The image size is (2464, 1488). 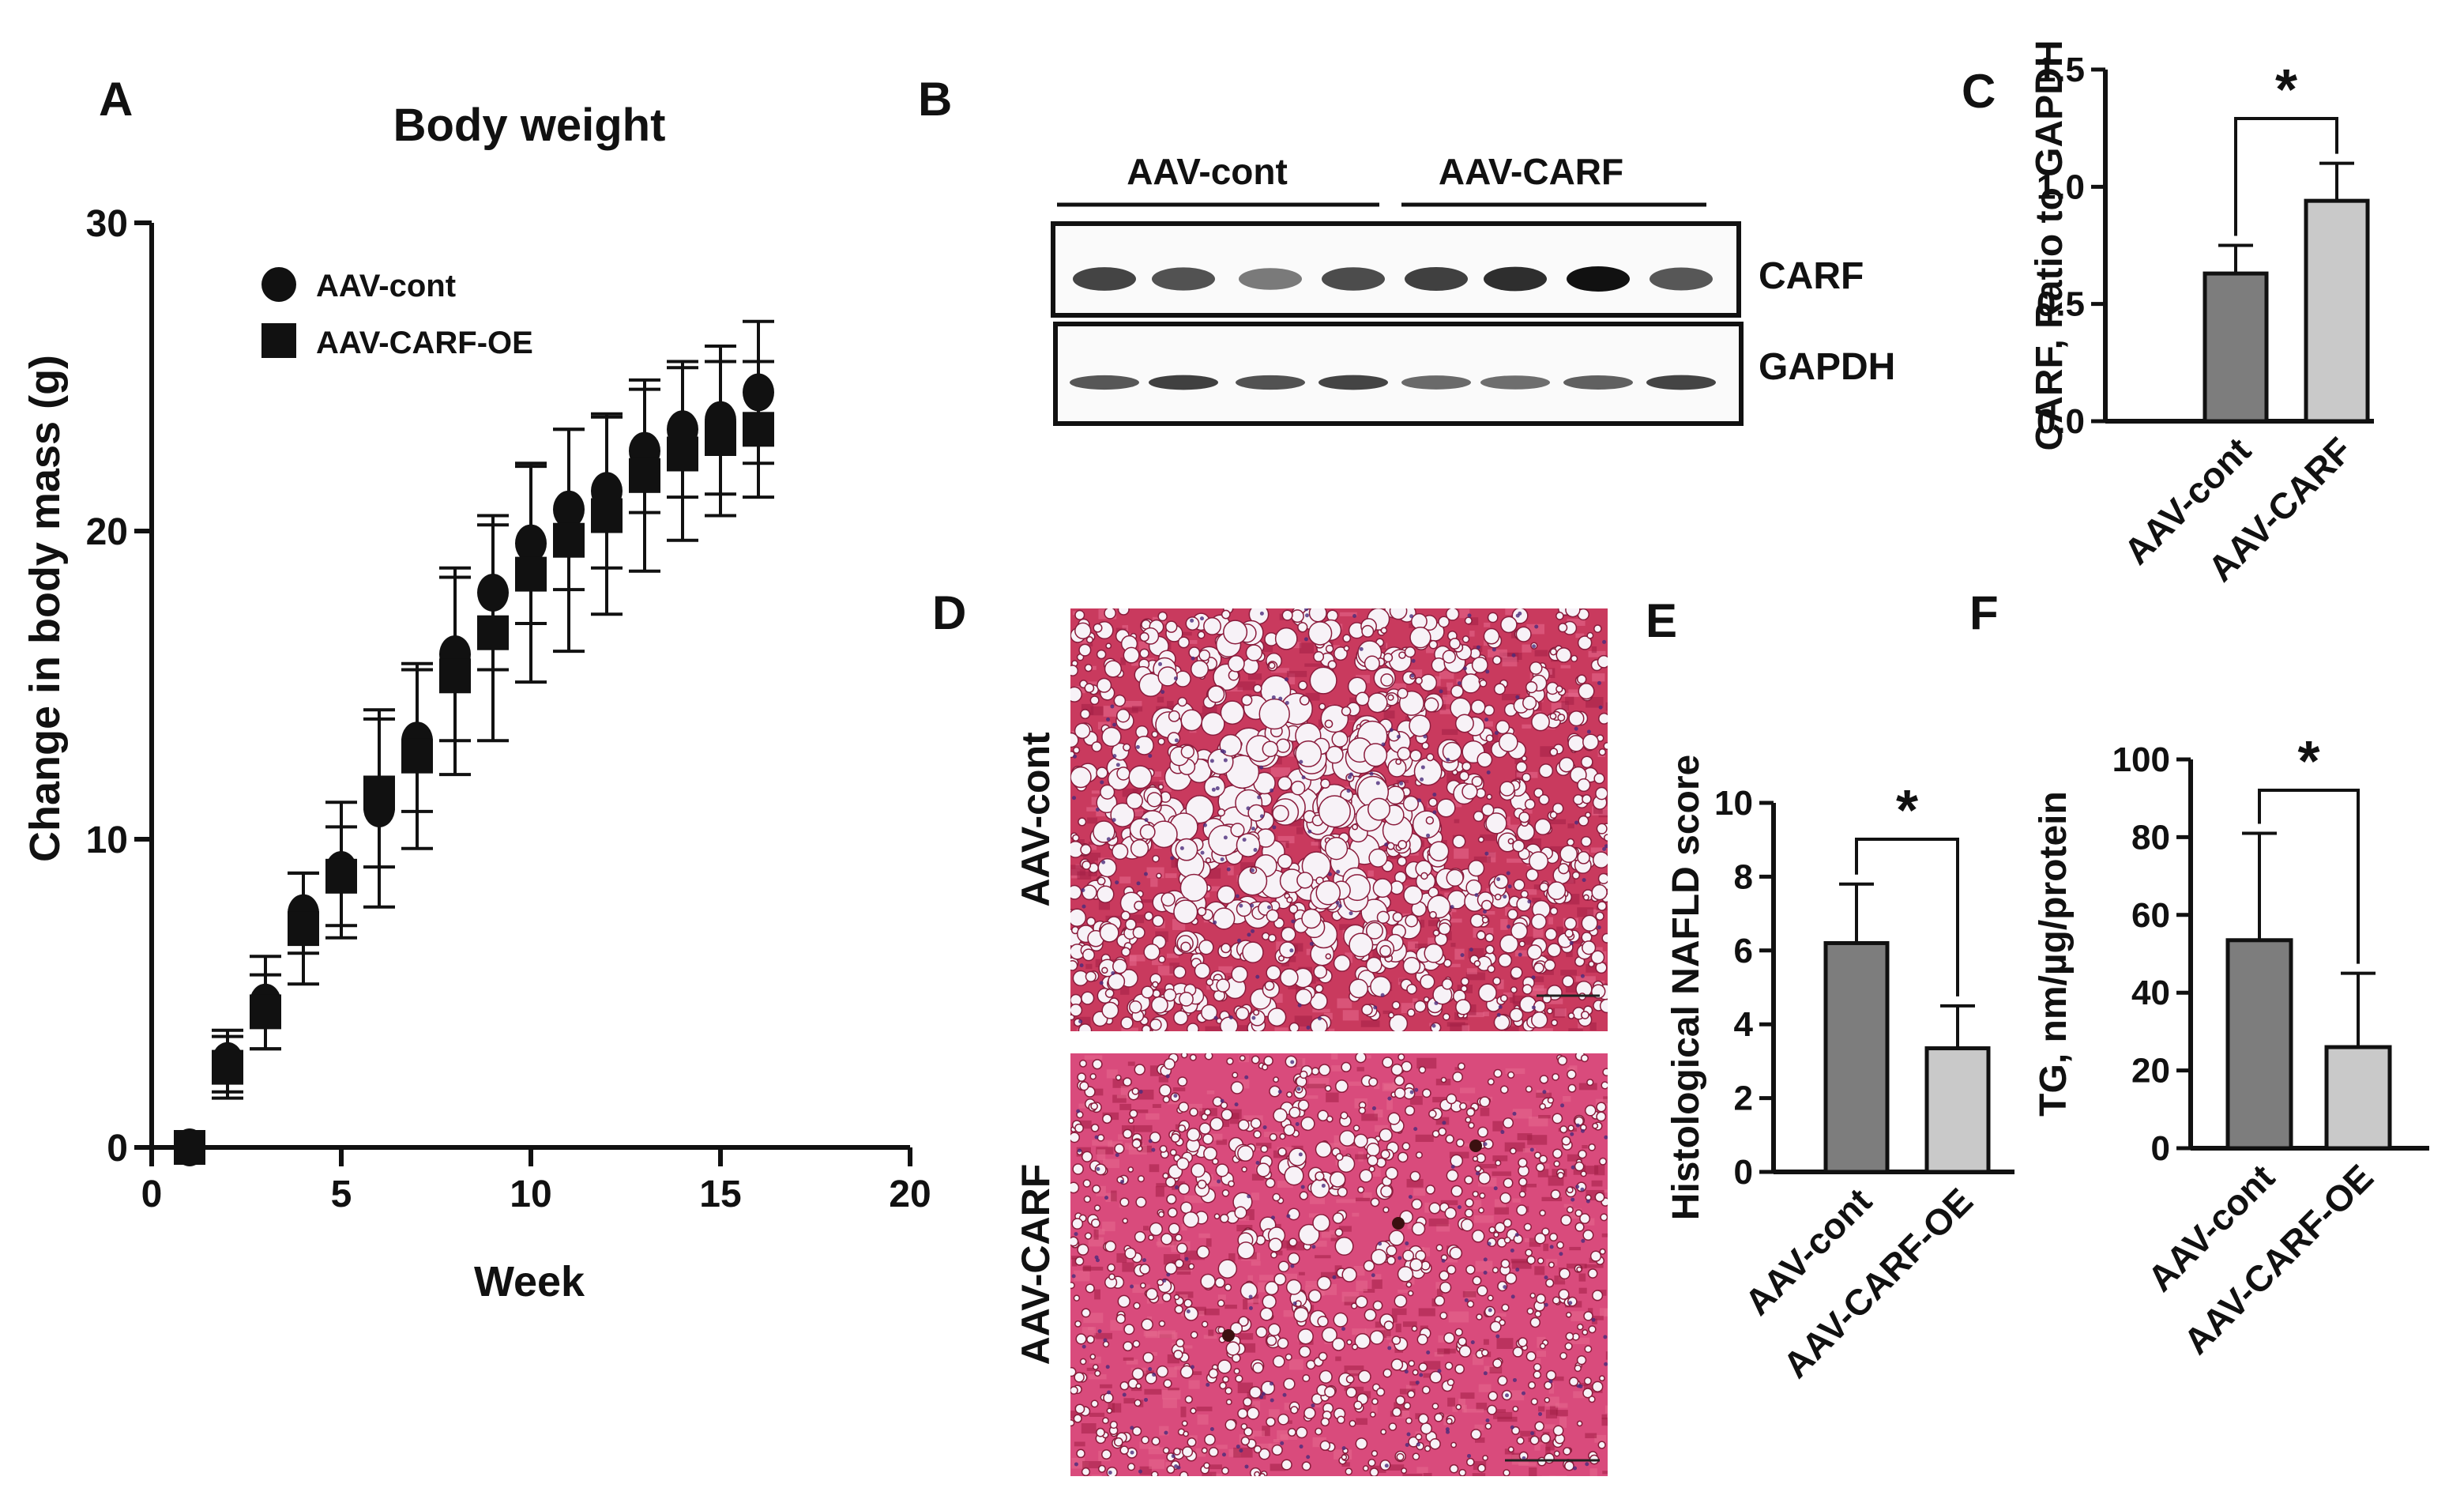 I want to click on blot-band-carf, so click(x=1436, y=279).